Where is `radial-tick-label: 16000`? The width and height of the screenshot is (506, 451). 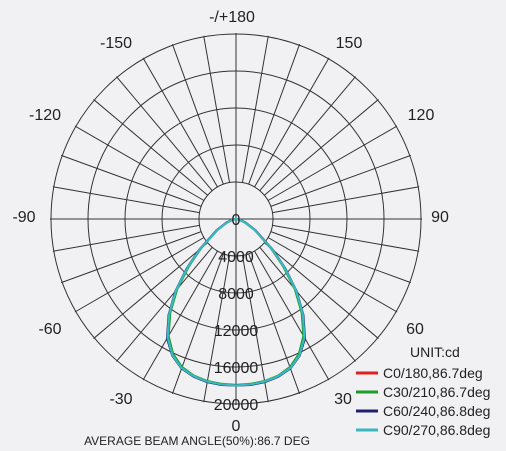
radial-tick-label: 16000 is located at coordinates (236, 368).